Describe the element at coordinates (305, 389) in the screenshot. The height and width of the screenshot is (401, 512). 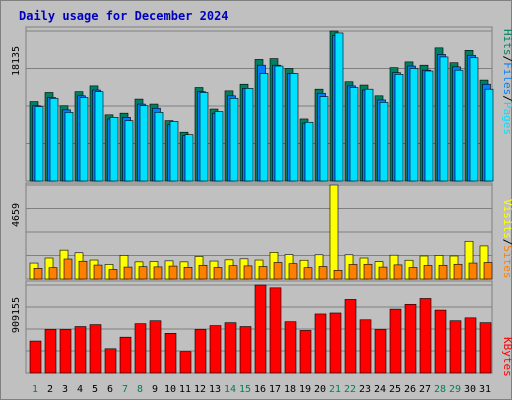
I see `x-tick-label: 19` at that location.